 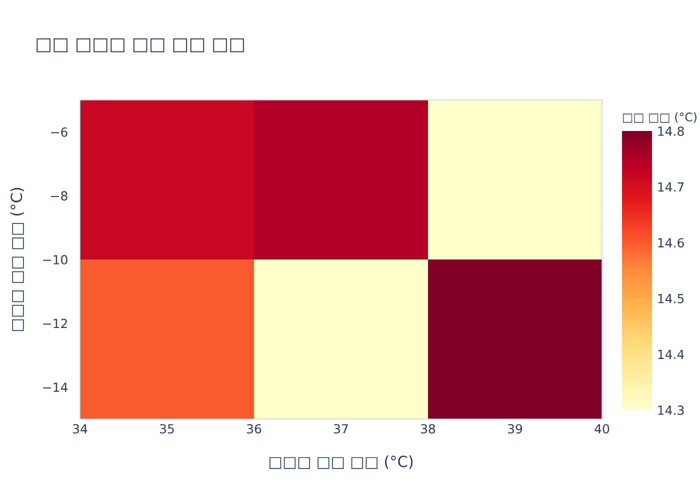 What do you see at coordinates (671, 410) in the screenshot?
I see `color-bar-label: 14.3` at bounding box center [671, 410].